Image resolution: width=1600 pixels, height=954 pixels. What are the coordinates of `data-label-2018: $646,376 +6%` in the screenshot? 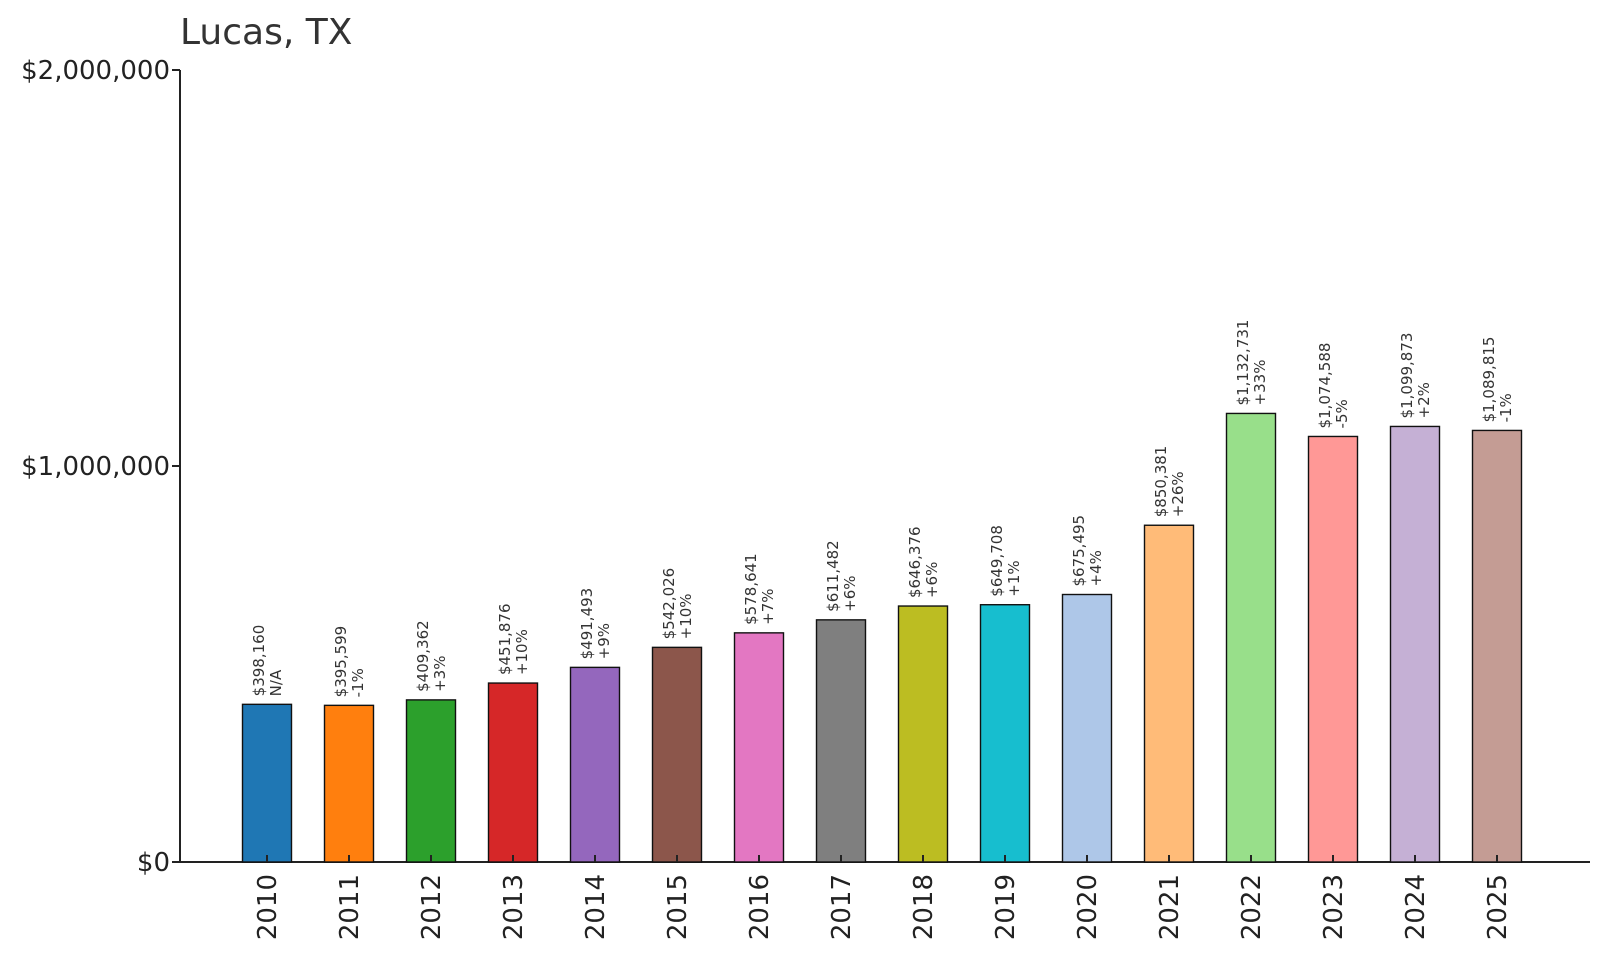 It's located at (923, 562).